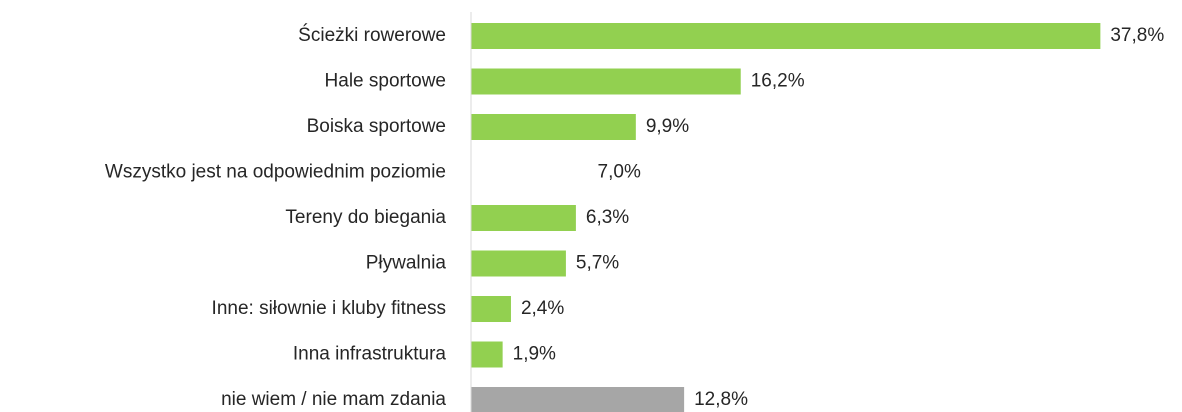  What do you see at coordinates (385, 81) in the screenshot?
I see `category-label: Hale sportowe` at bounding box center [385, 81].